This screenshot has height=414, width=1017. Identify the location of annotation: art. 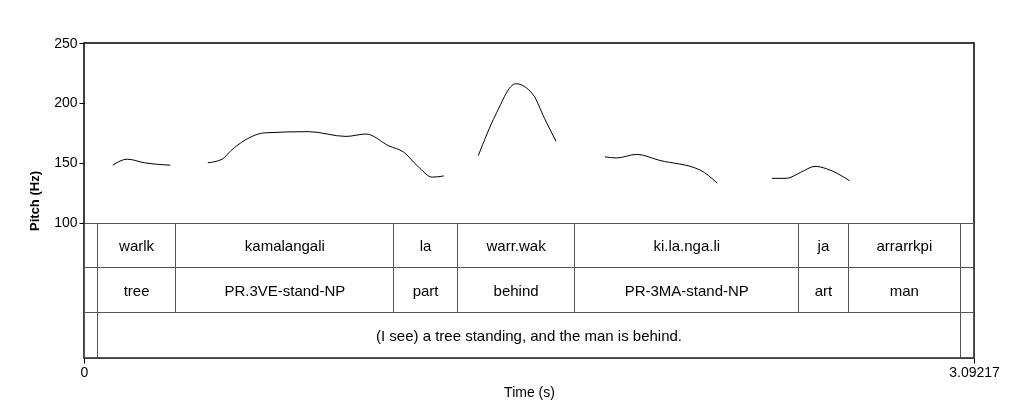
(823, 290).